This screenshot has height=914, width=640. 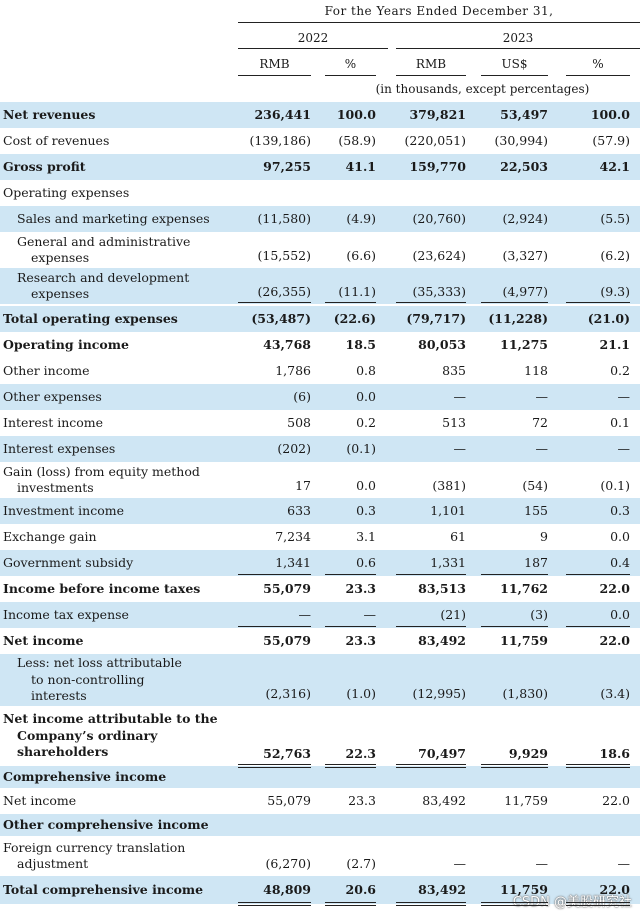 I want to click on row-value: (21), so click(x=453, y=614).